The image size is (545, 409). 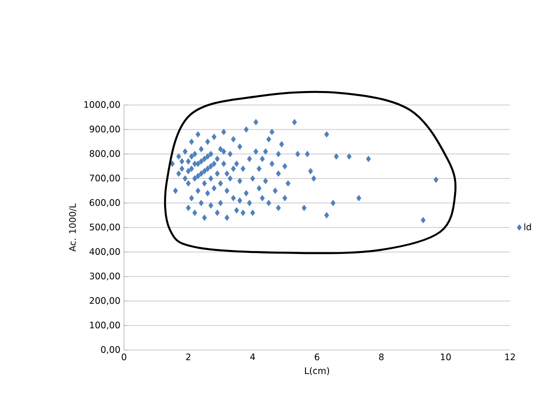 What do you see at coordinates (381, 357) in the screenshot?
I see `x-tick-label: 8` at bounding box center [381, 357].